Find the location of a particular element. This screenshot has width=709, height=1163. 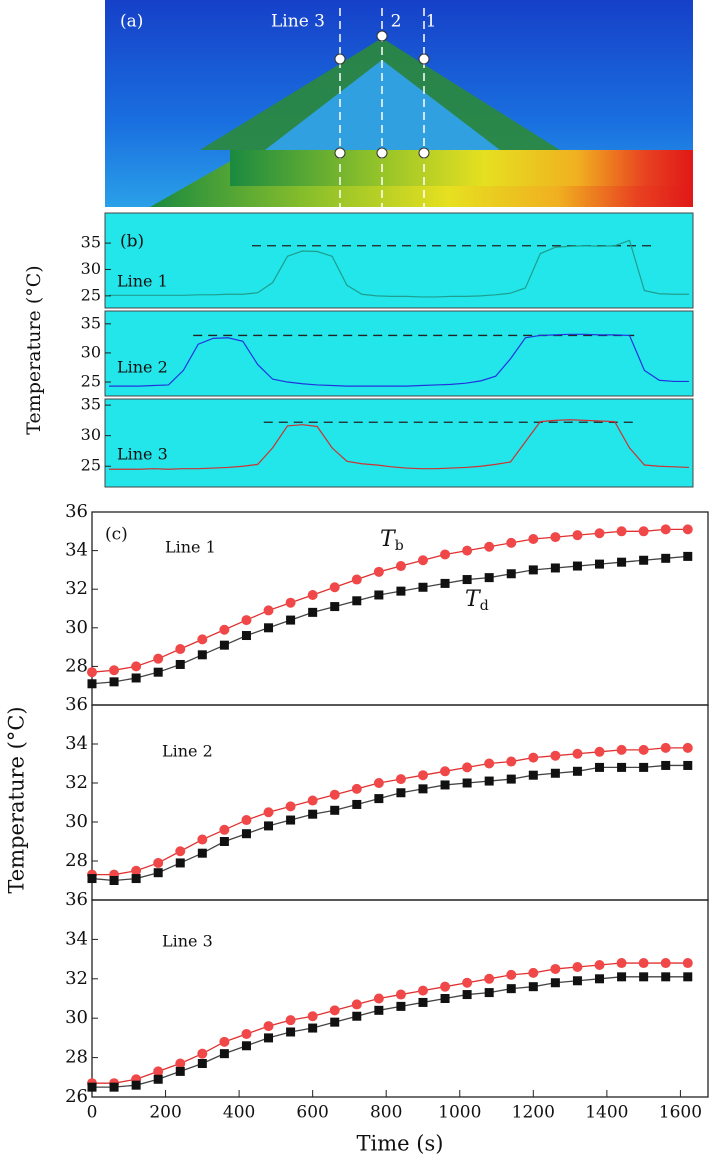

x-tick-label: 1400 is located at coordinates (606, 1113).